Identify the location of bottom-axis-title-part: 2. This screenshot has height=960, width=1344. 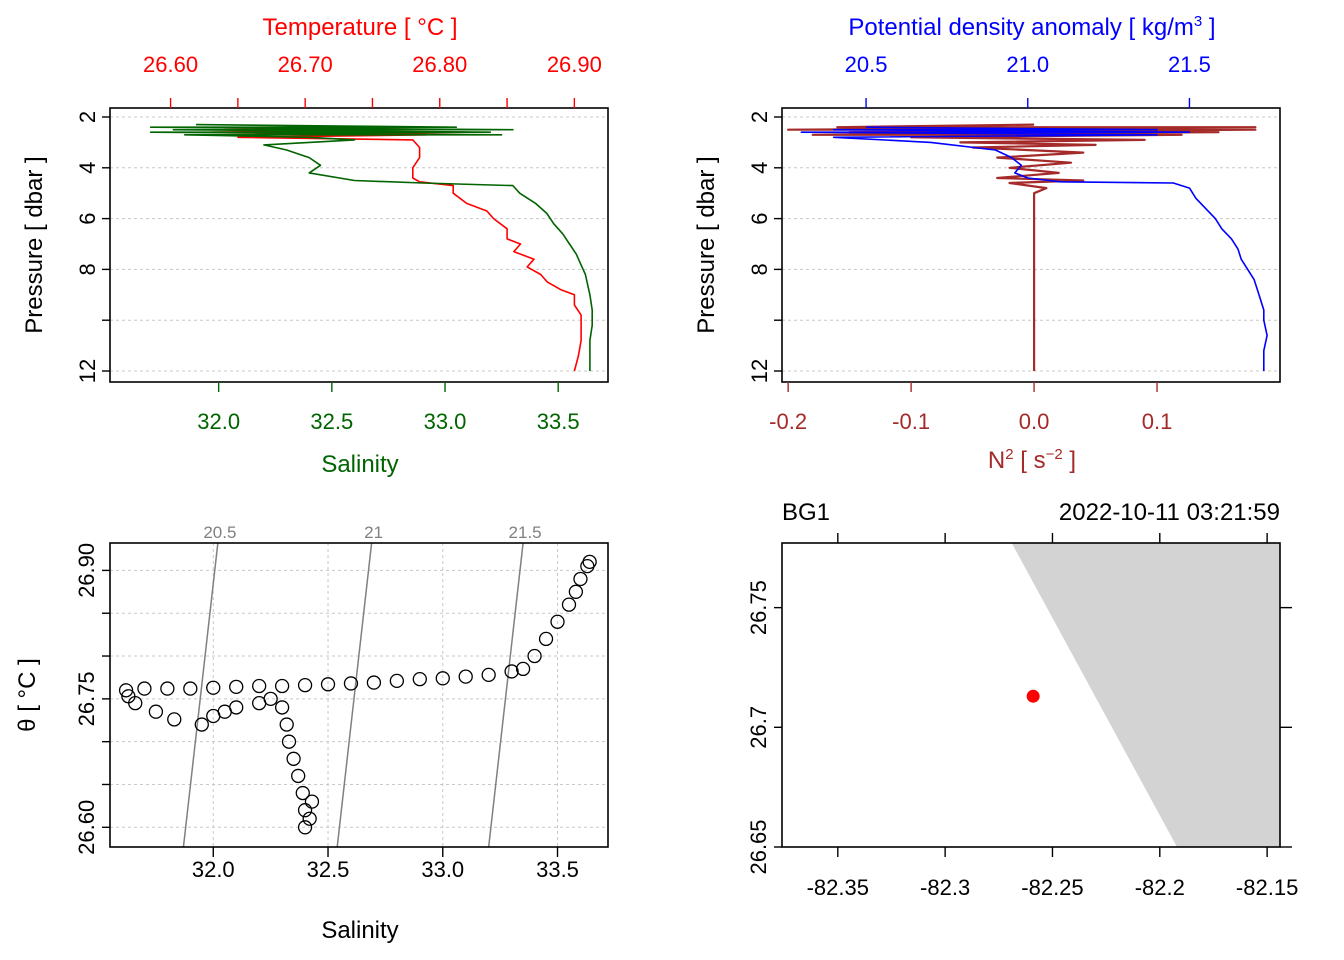
(1009, 454).